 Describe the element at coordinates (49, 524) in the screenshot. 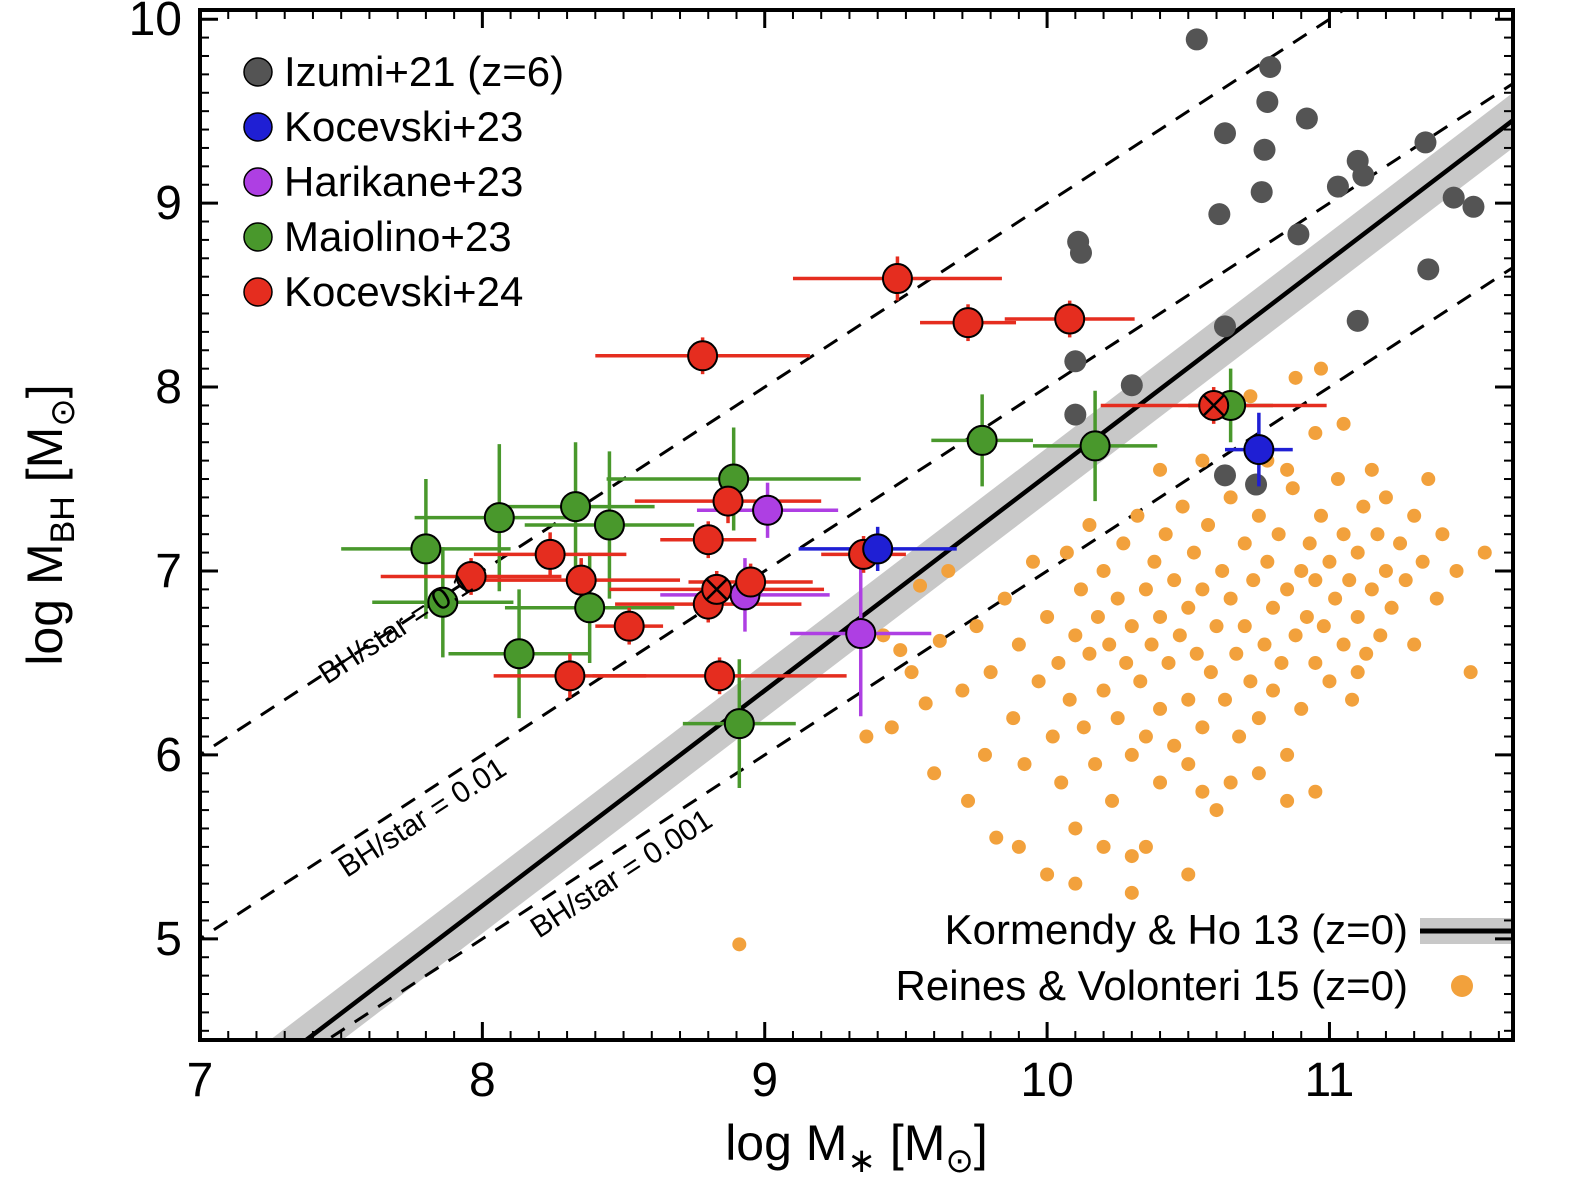

I see `y-axis-title: log MBH [M⊙]` at that location.